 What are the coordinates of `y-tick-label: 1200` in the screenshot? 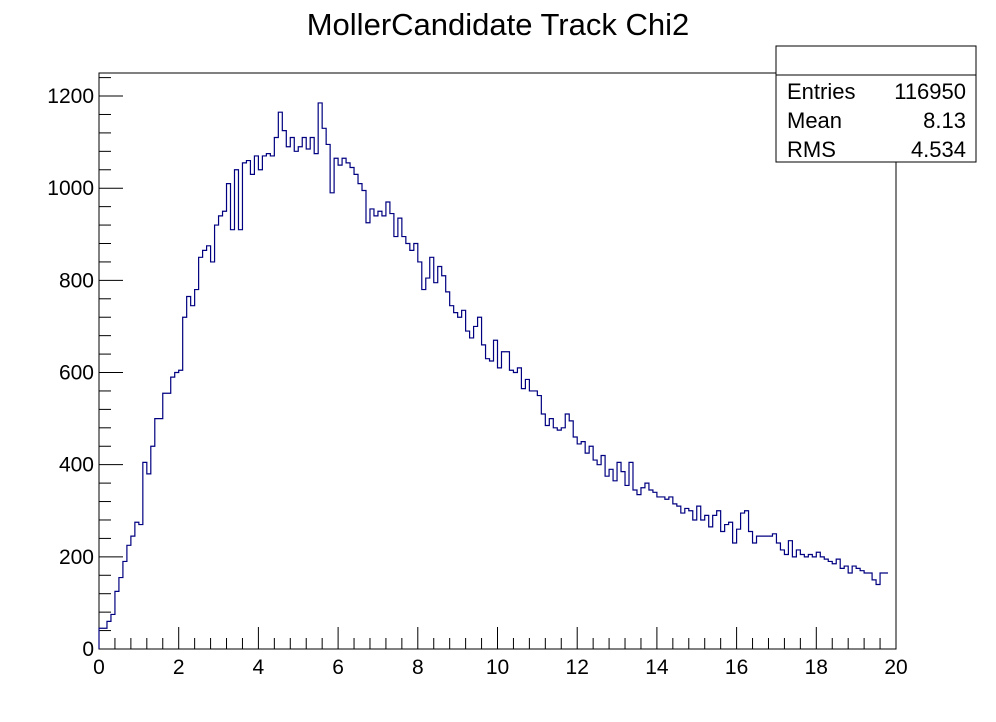 It's located at (70, 96).